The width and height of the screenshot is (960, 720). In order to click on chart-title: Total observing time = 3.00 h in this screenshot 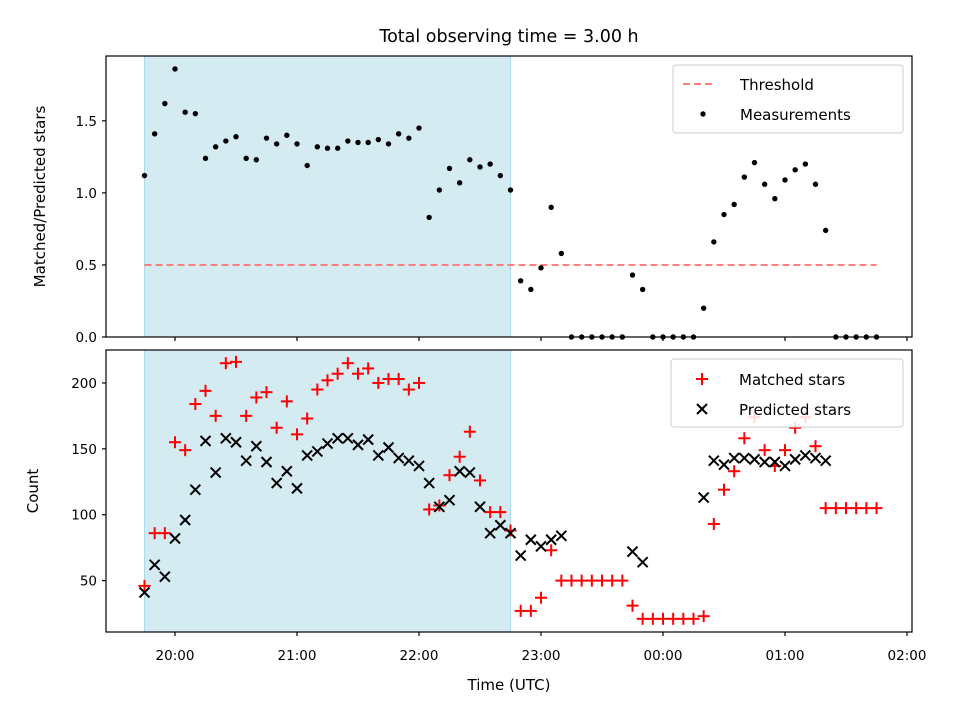, I will do `click(508, 37)`.